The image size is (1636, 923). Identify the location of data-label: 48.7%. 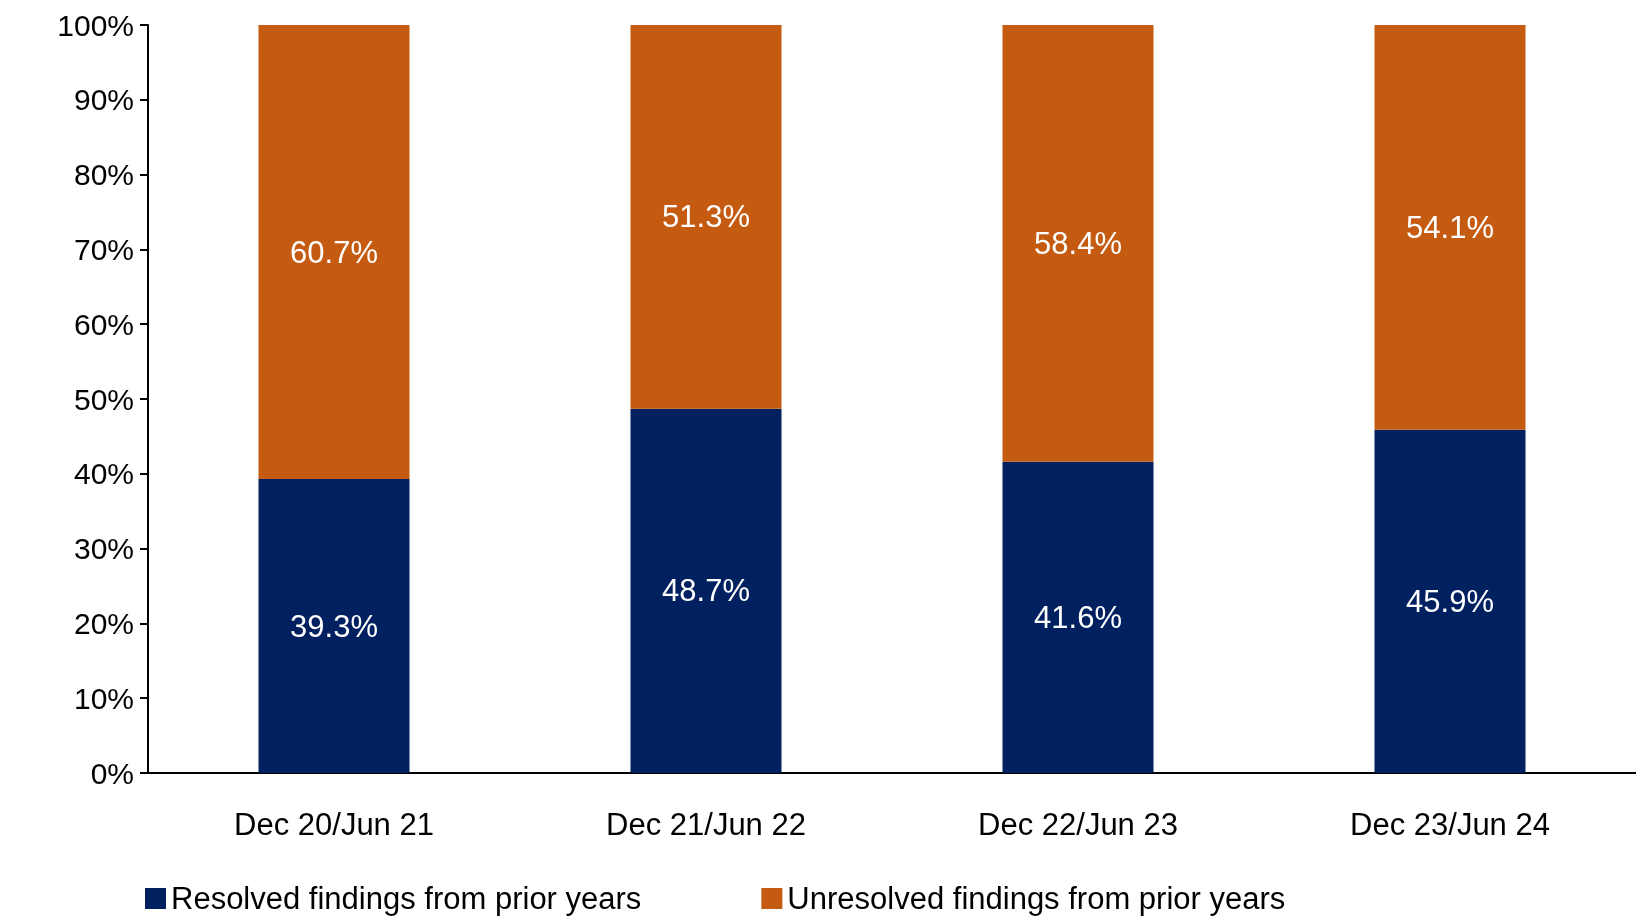
(706, 591).